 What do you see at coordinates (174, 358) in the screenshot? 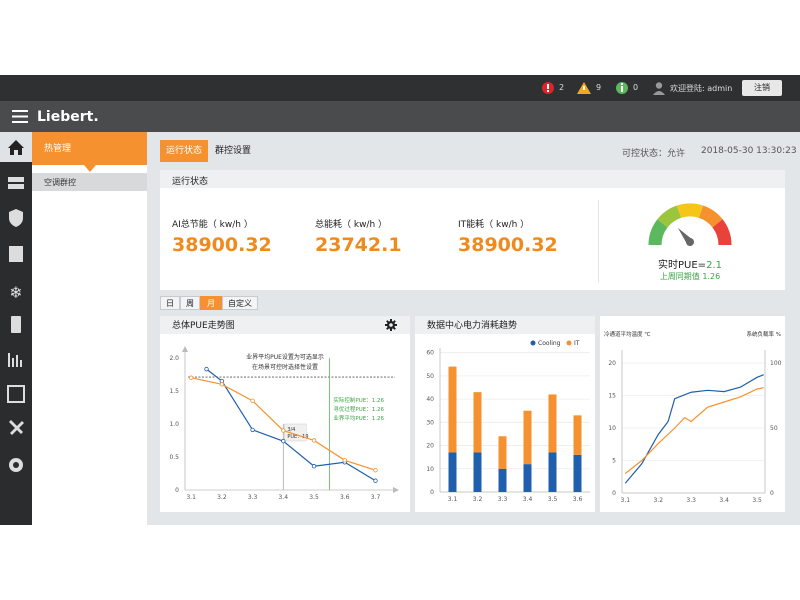
I see `y-tick-label: 2.0` at bounding box center [174, 358].